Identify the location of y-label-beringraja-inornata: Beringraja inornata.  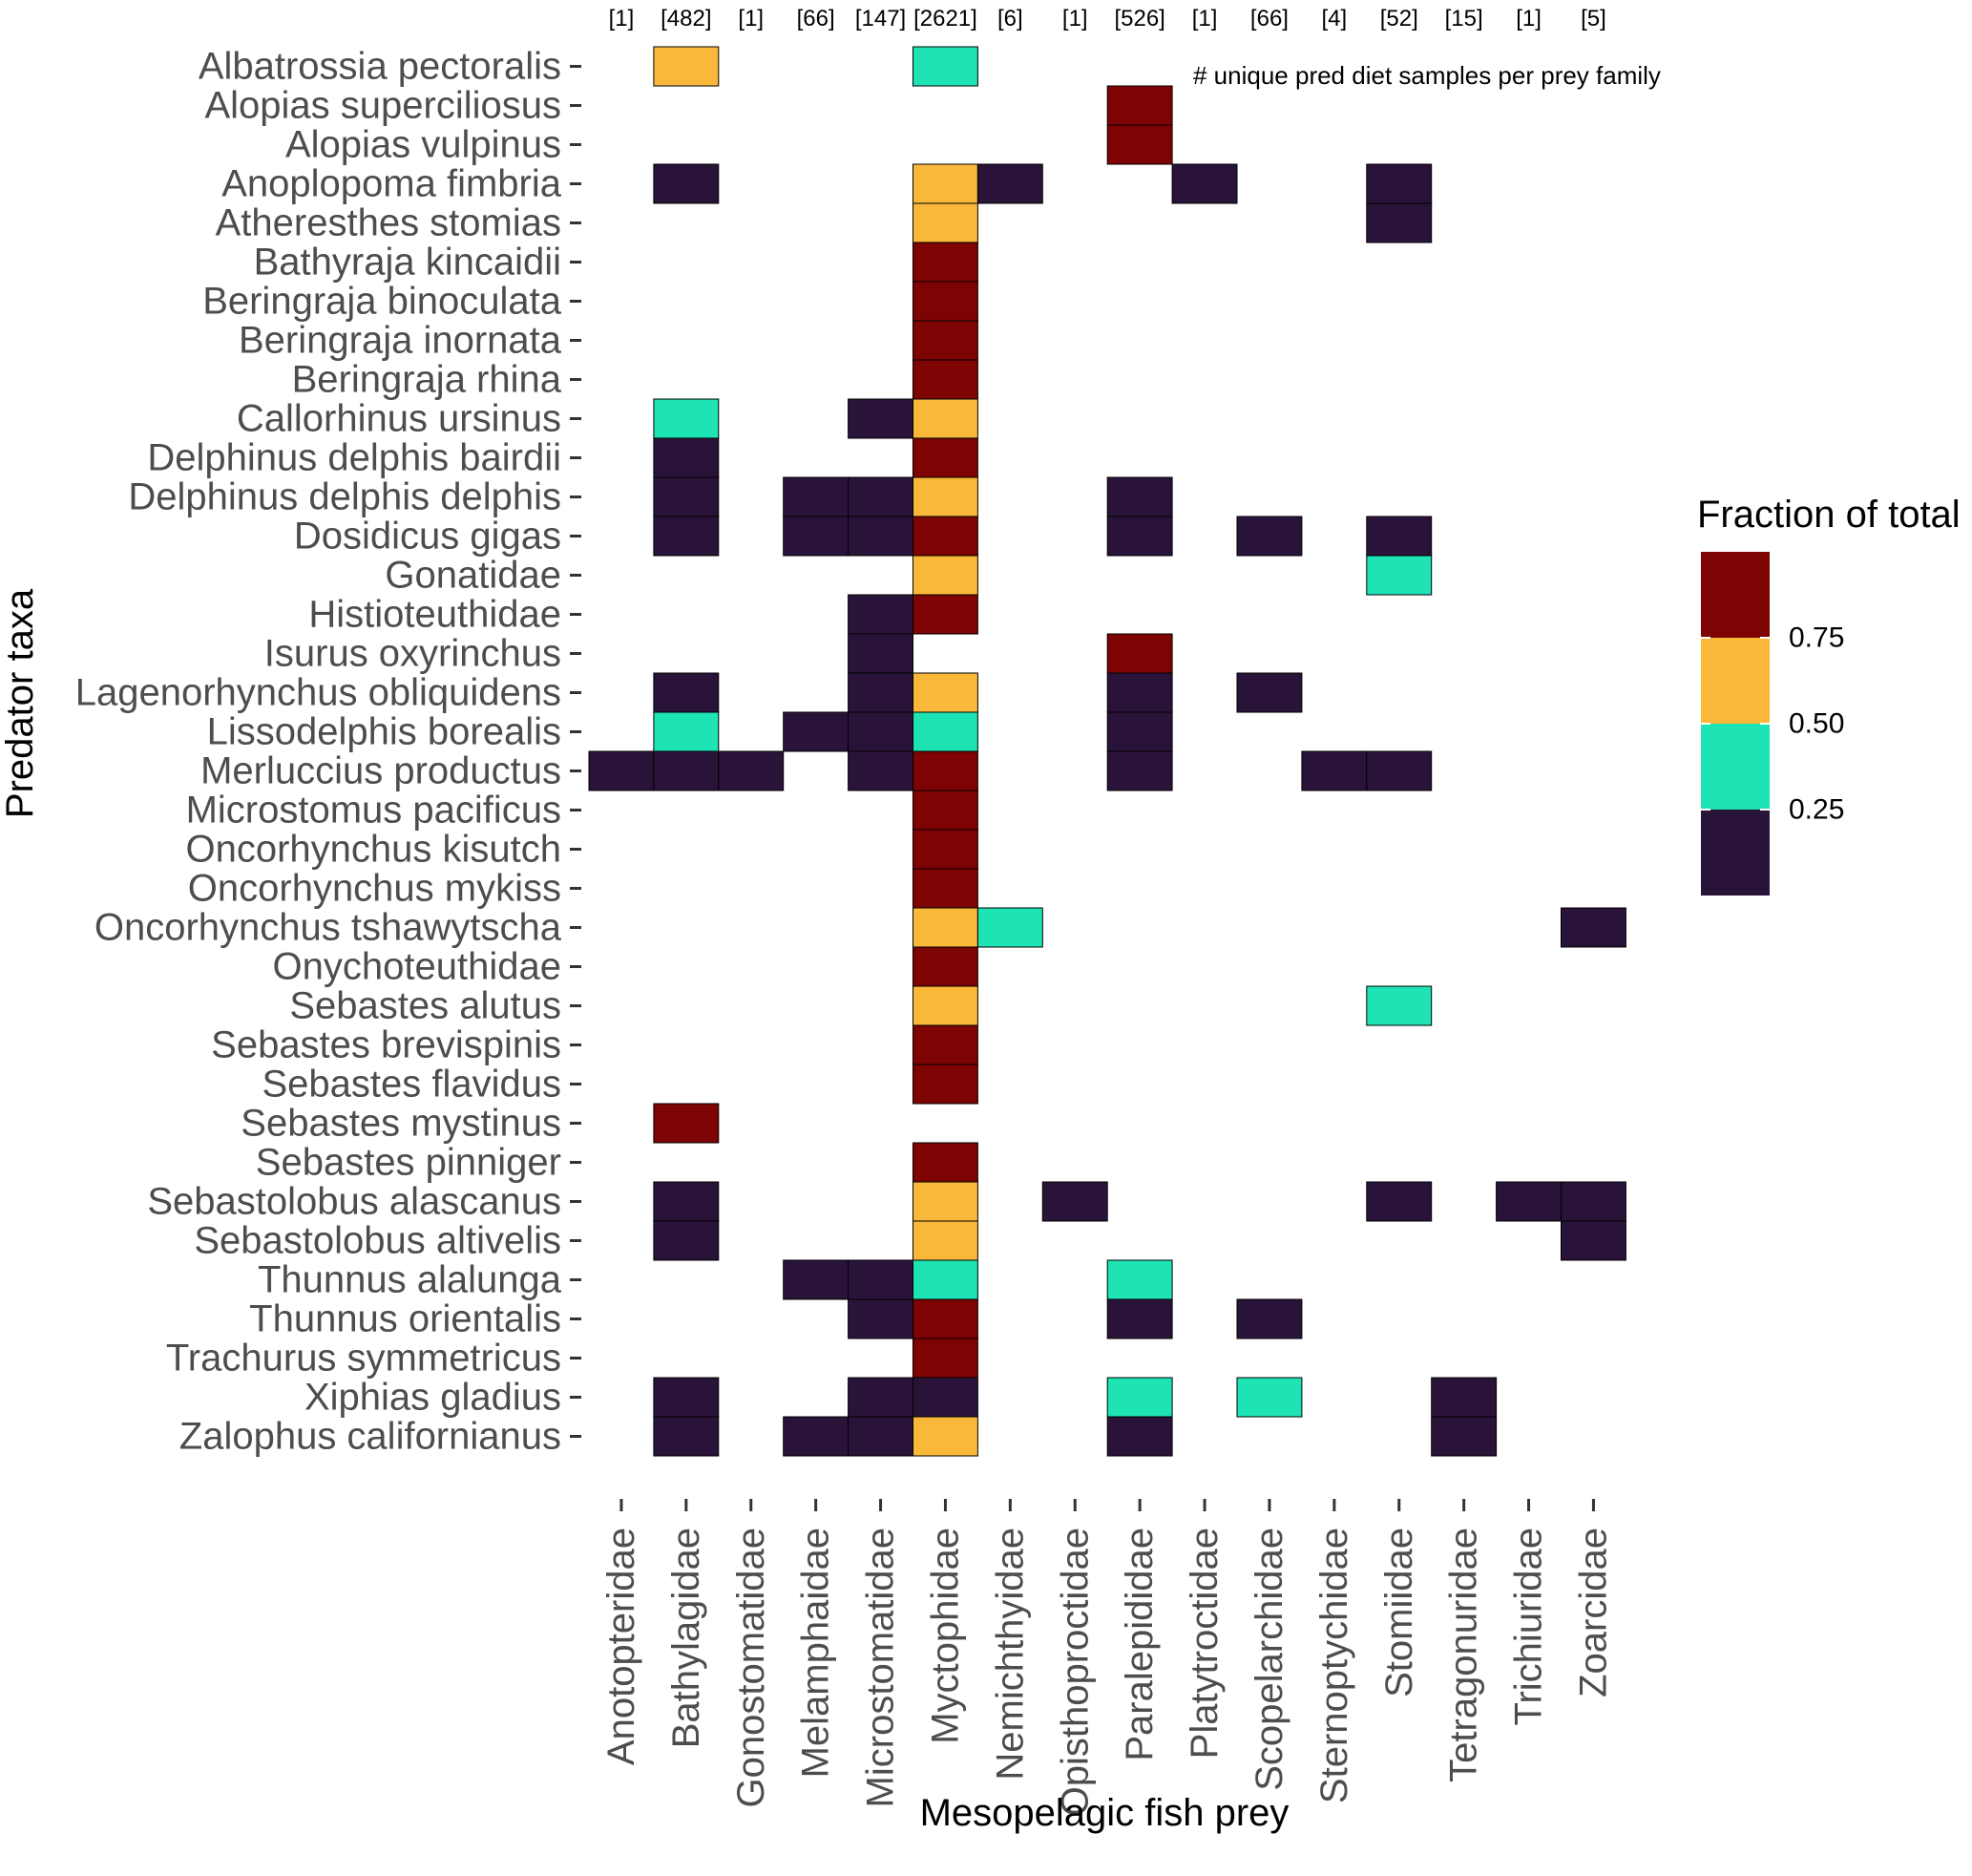
(401, 341).